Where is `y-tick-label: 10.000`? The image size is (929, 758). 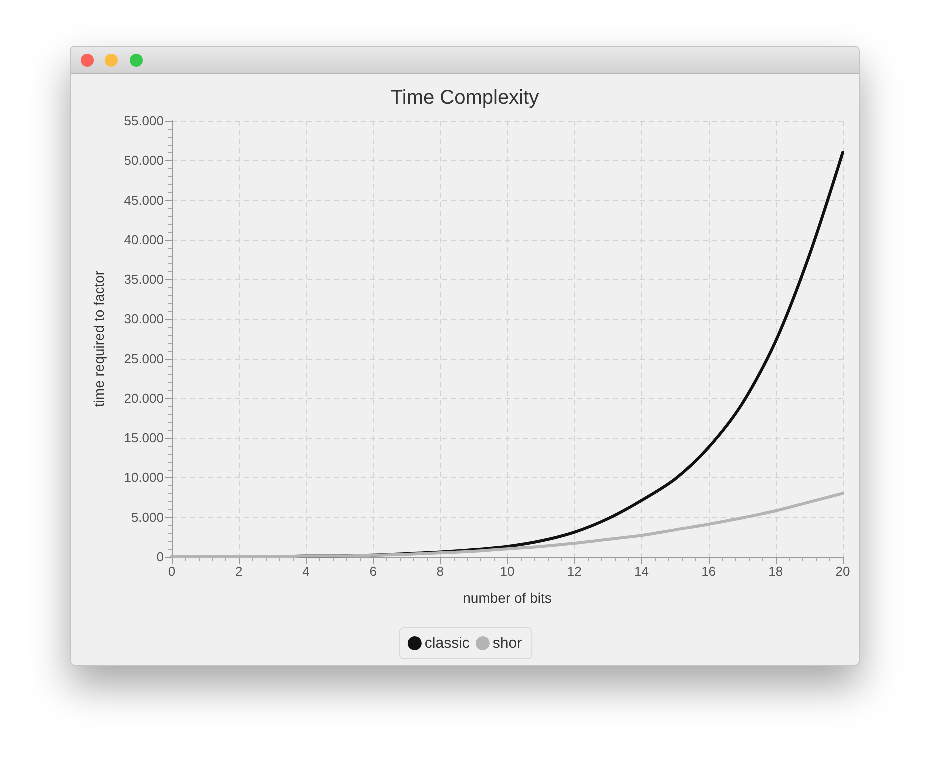
y-tick-label: 10.000 is located at coordinates (144, 478).